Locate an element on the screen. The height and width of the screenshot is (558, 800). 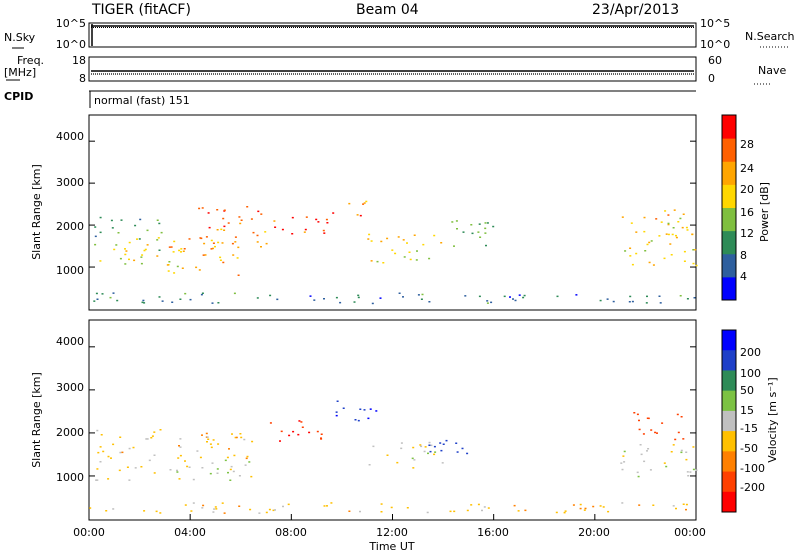
velocity-ytick-4000: 4000 is located at coordinates (70, 341).